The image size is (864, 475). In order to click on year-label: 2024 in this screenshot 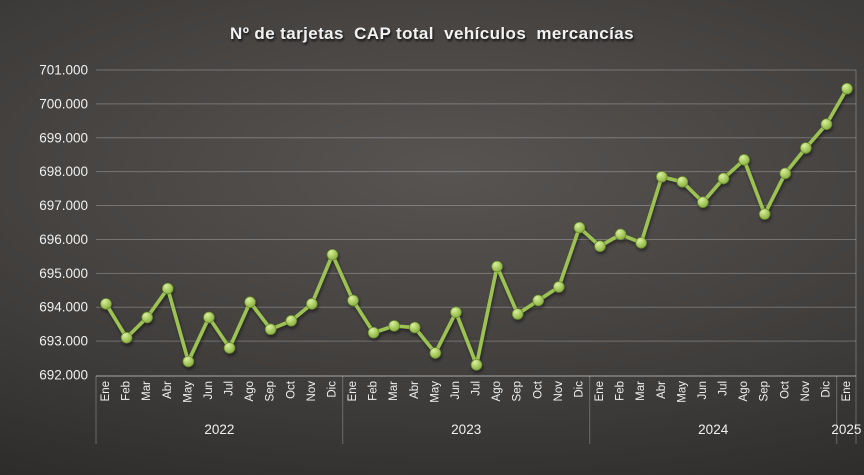, I will do `click(713, 429)`.